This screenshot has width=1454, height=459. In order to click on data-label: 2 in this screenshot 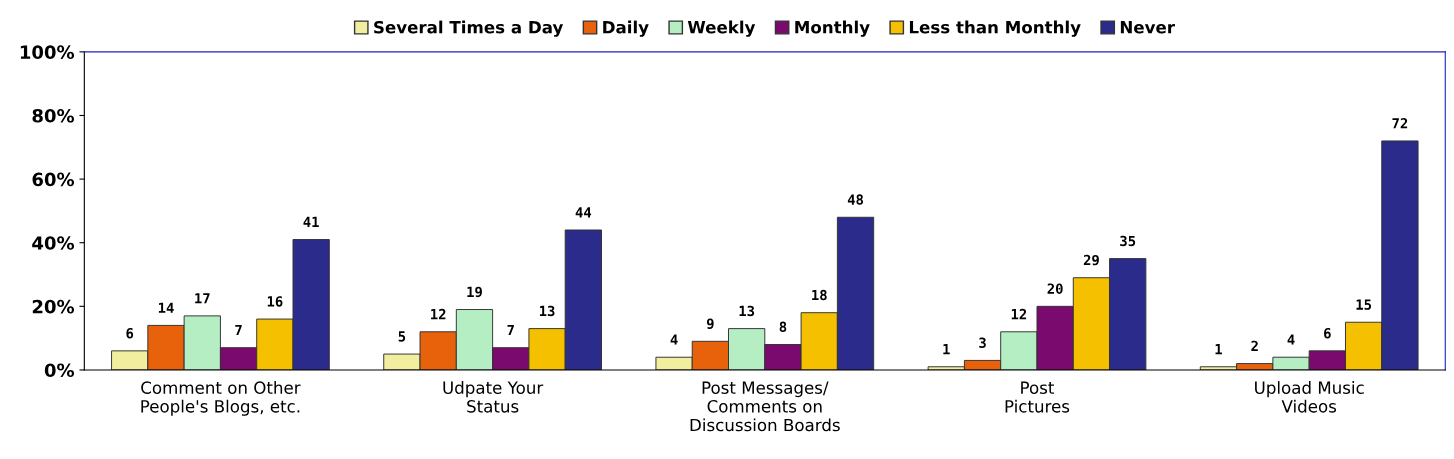, I will do `click(1254, 345)`.